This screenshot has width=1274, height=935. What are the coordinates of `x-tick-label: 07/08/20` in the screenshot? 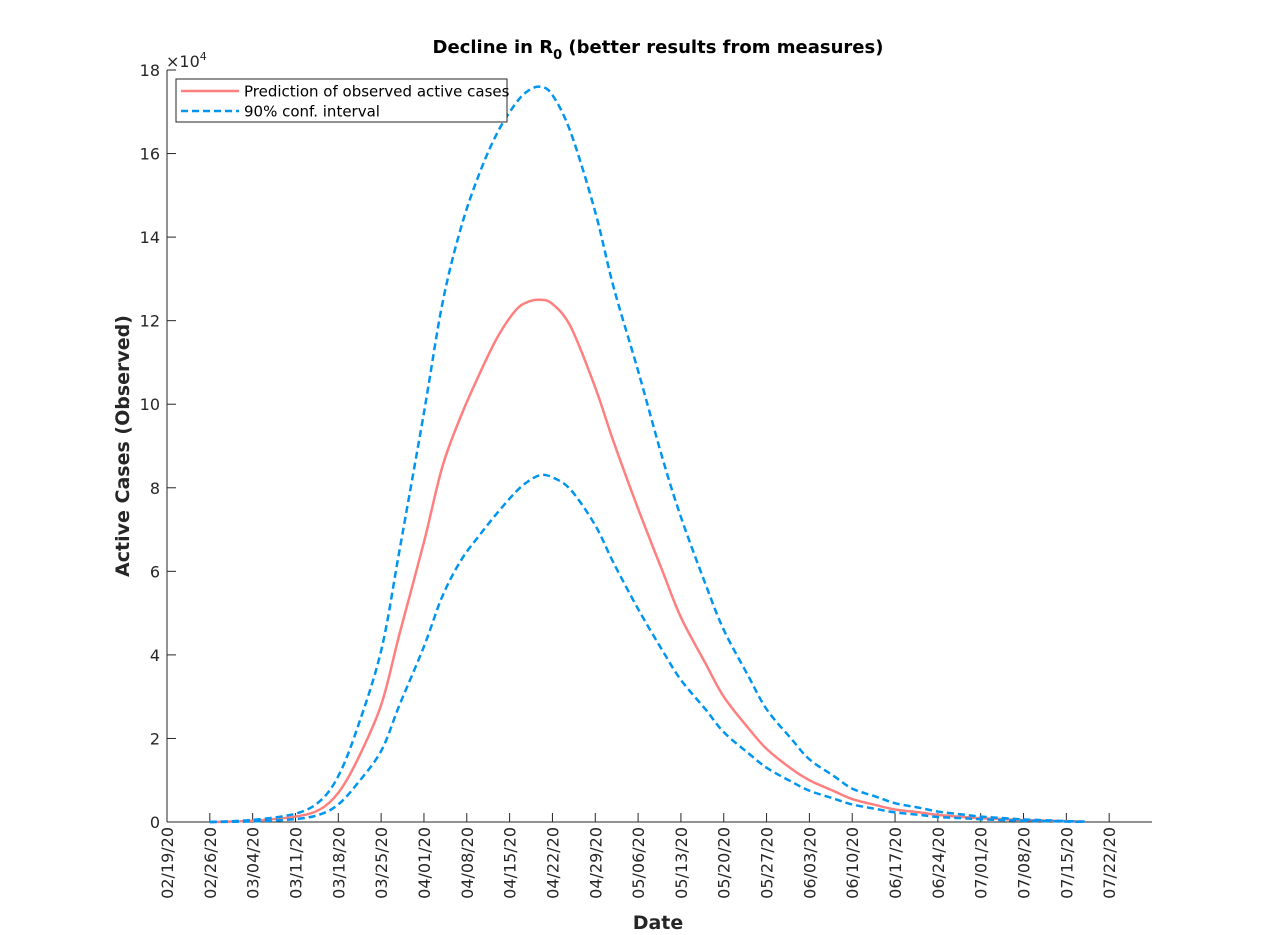 It's located at (1024, 863).